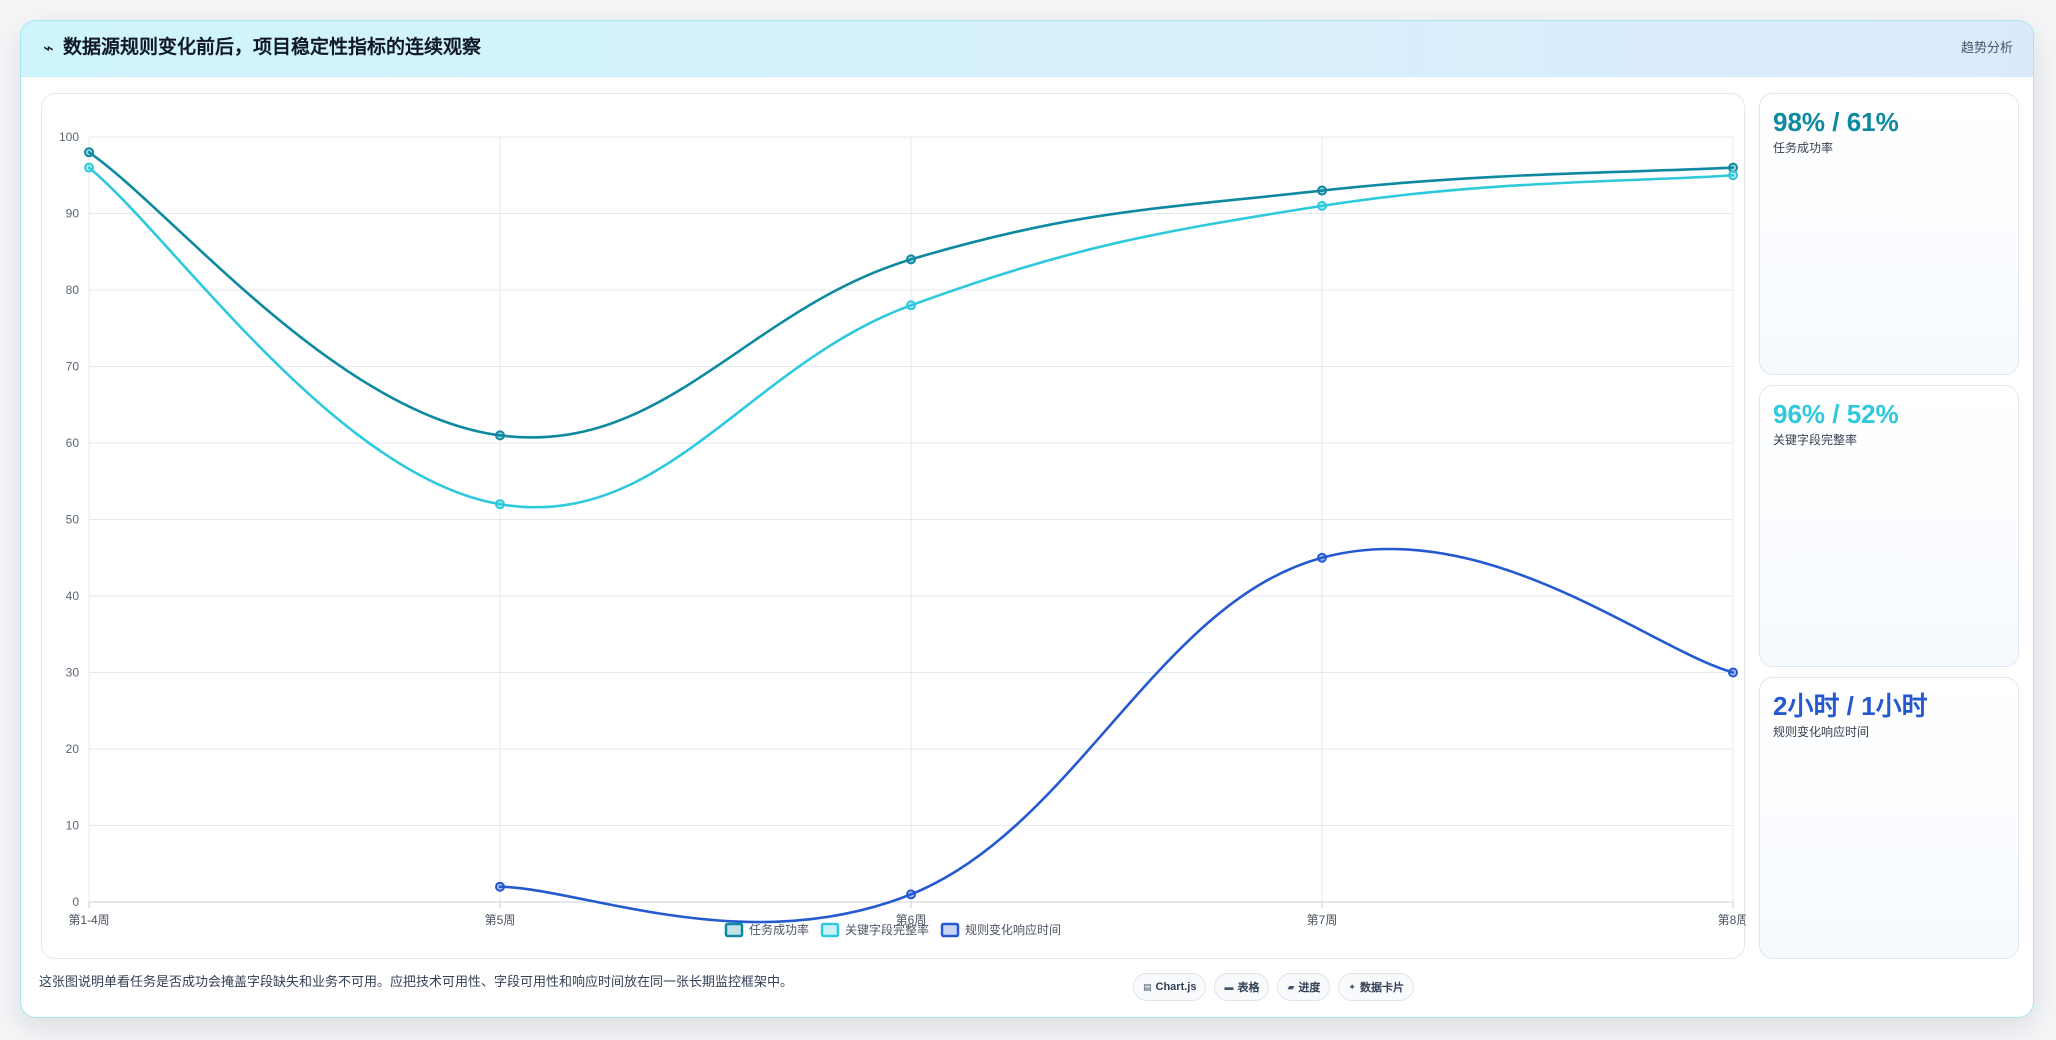 This screenshot has height=1040, width=2056. Describe the element at coordinates (1013, 929) in the screenshot. I see `legend-label: 规则变化响应时间` at that location.